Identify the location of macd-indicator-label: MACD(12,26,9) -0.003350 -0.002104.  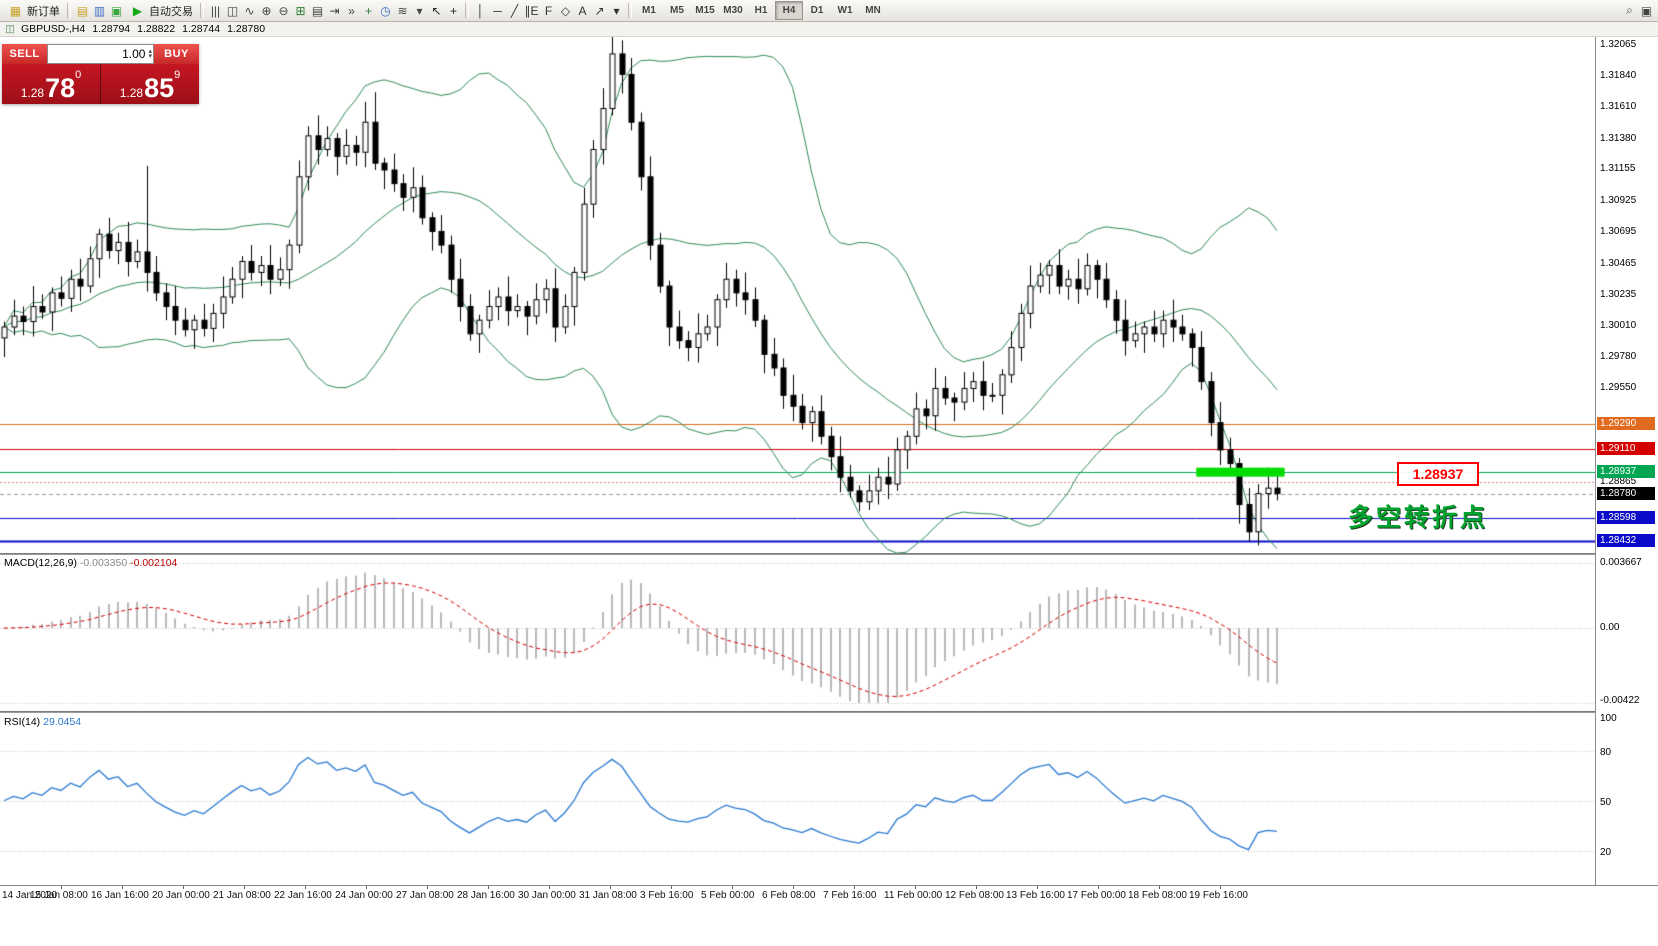
(91, 563).